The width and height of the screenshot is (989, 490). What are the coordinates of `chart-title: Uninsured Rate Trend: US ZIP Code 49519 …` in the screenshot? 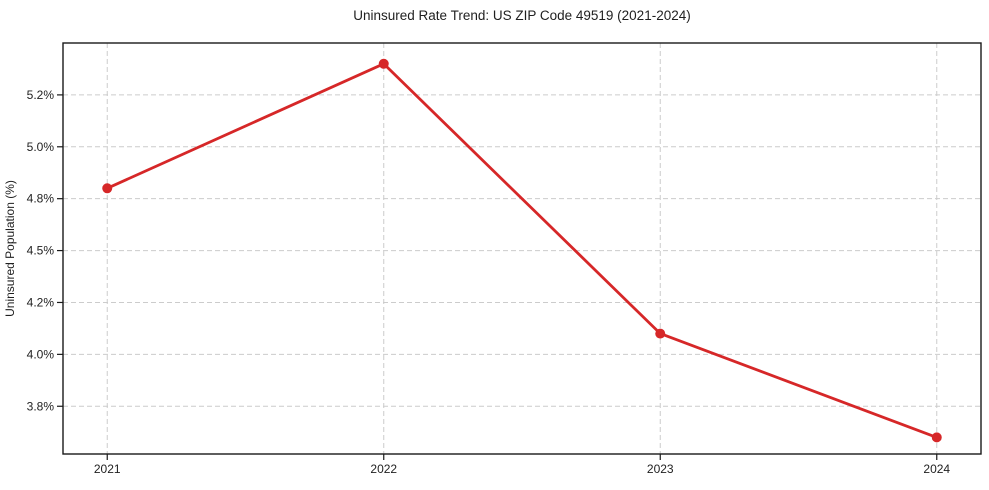 It's located at (522, 15).